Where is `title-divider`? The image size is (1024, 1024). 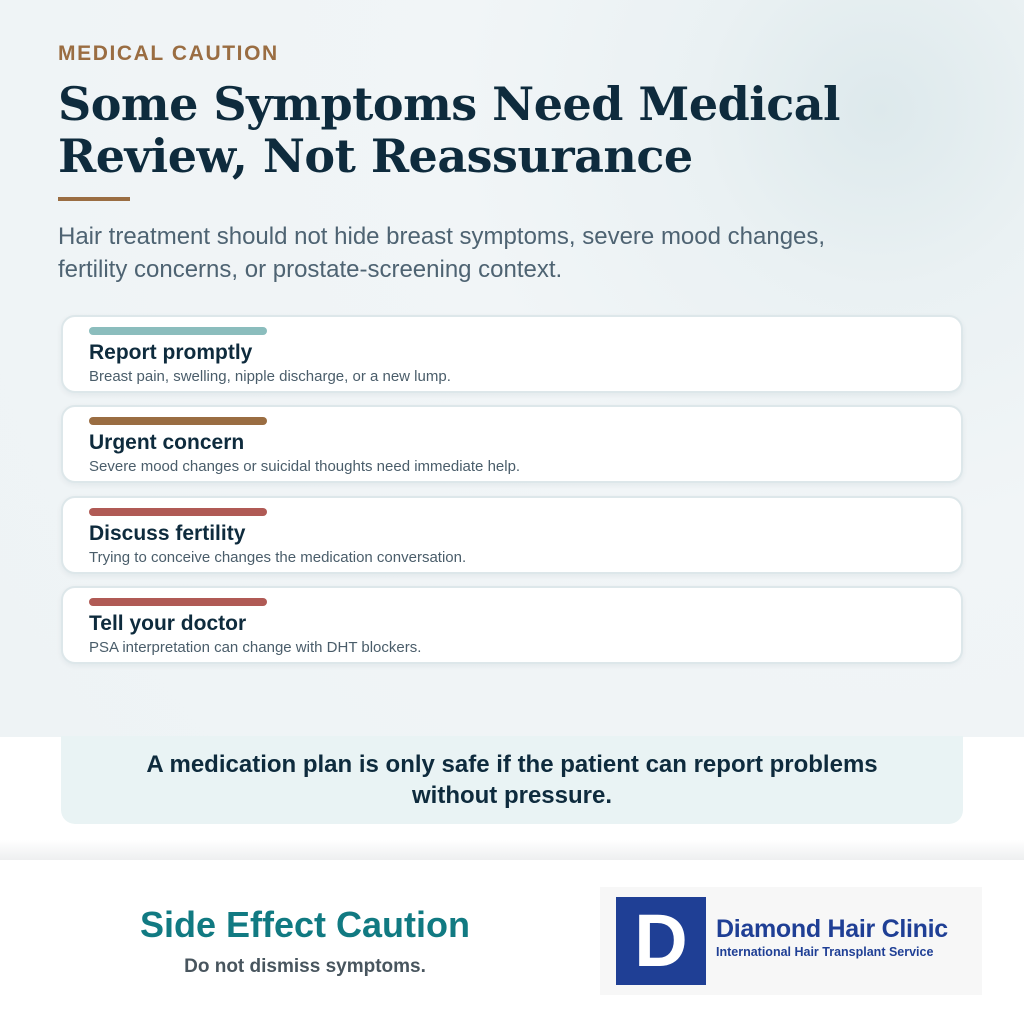 title-divider is located at coordinates (94, 199).